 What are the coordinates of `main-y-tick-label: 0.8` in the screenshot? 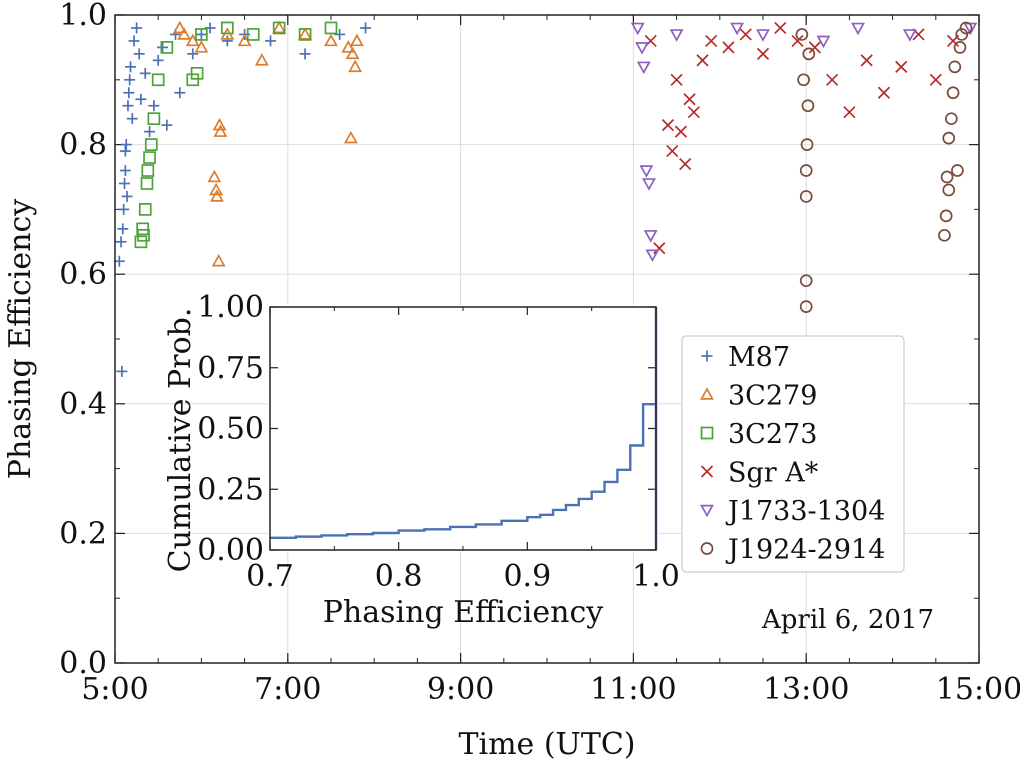 It's located at (83, 145).